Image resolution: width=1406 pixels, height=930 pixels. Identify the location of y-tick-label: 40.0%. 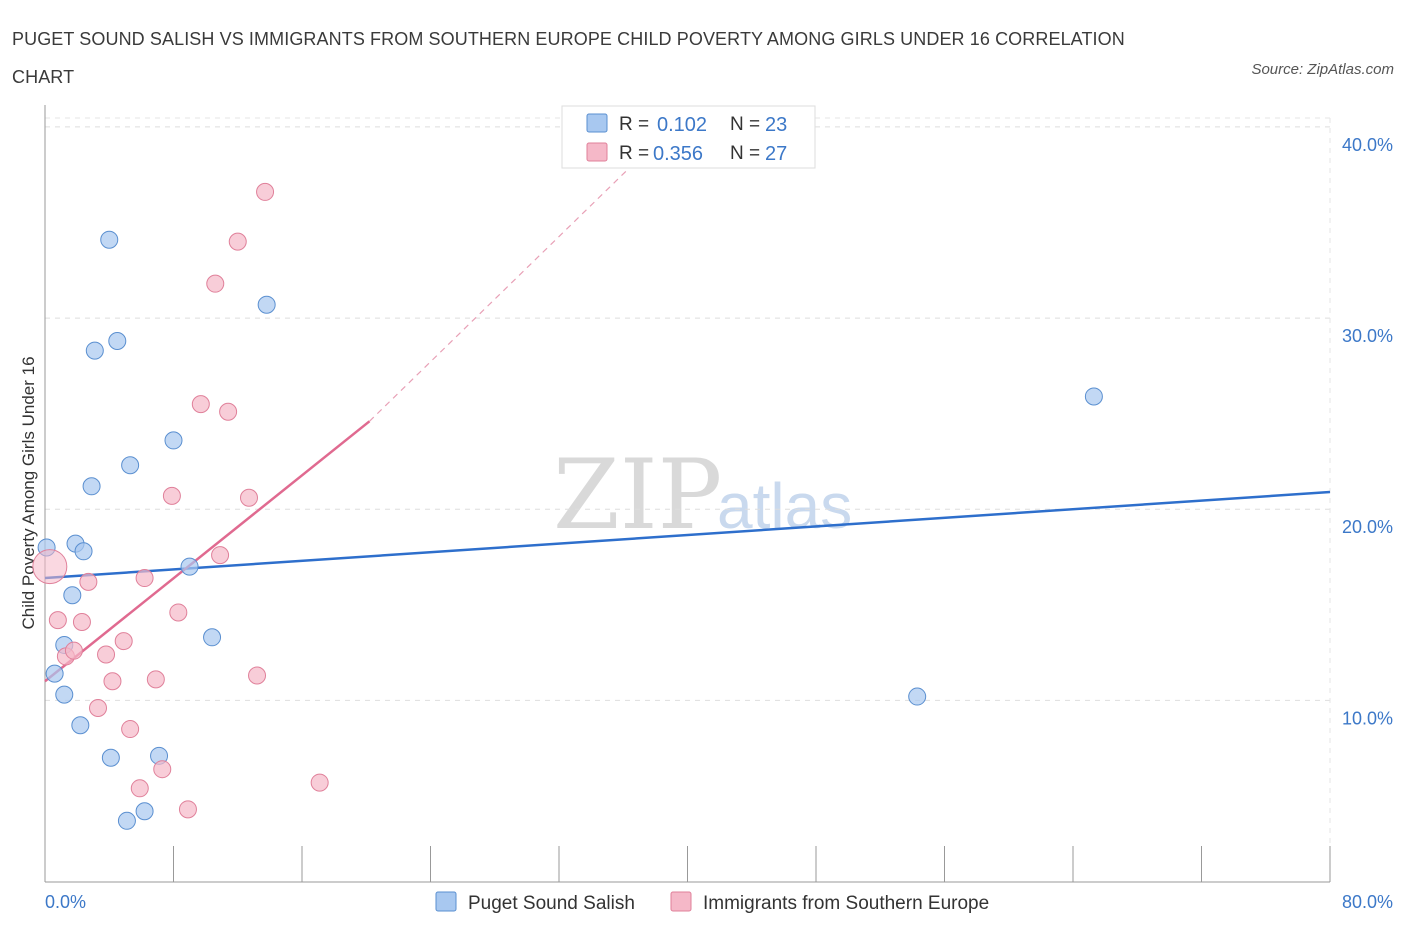
(1367, 145).